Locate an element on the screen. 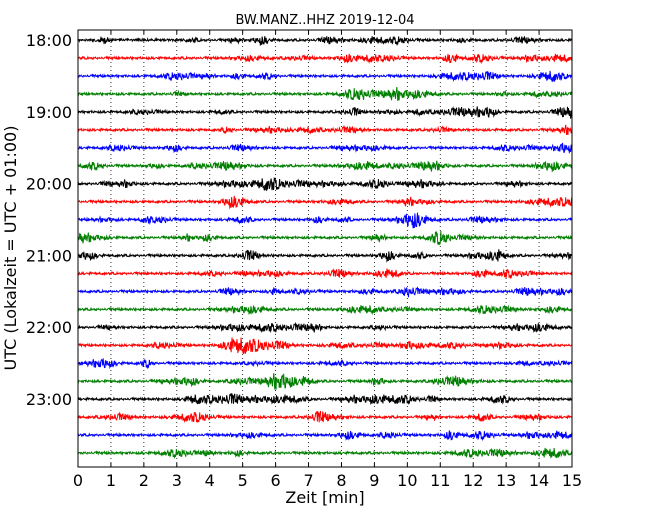 This screenshot has width=650, height=520. x-tick-label: 14 is located at coordinates (539, 480).